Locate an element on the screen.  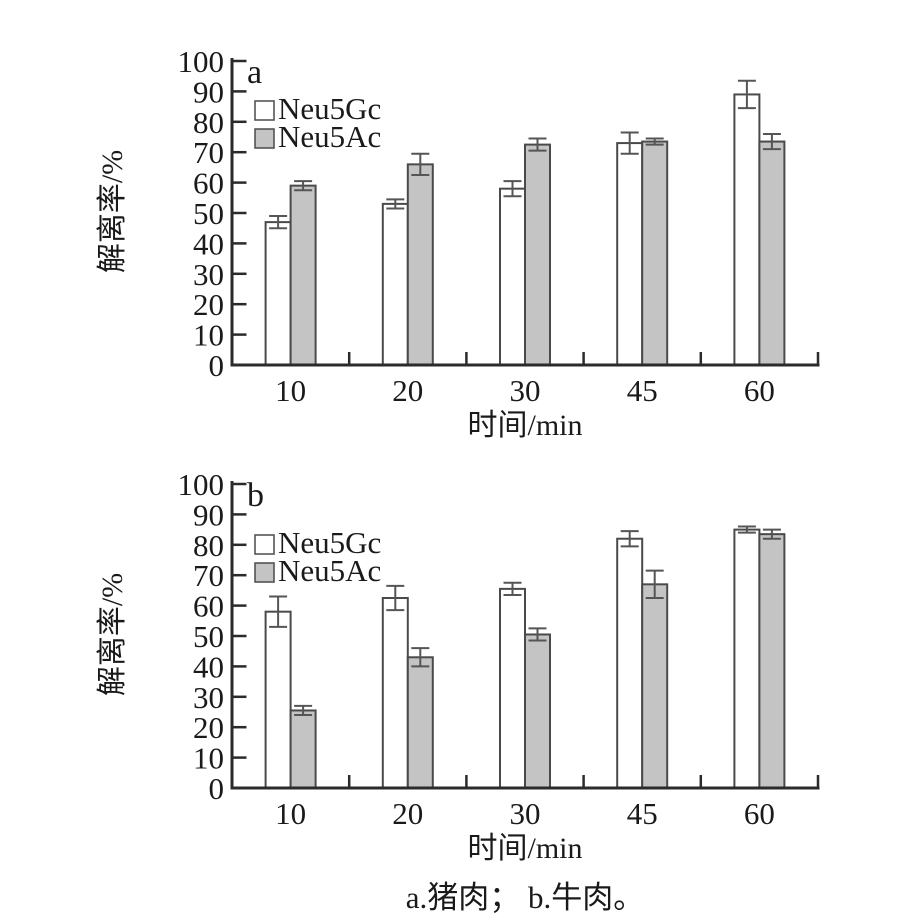
y-tick-label-a-30: 30 is located at coordinates (208, 274).